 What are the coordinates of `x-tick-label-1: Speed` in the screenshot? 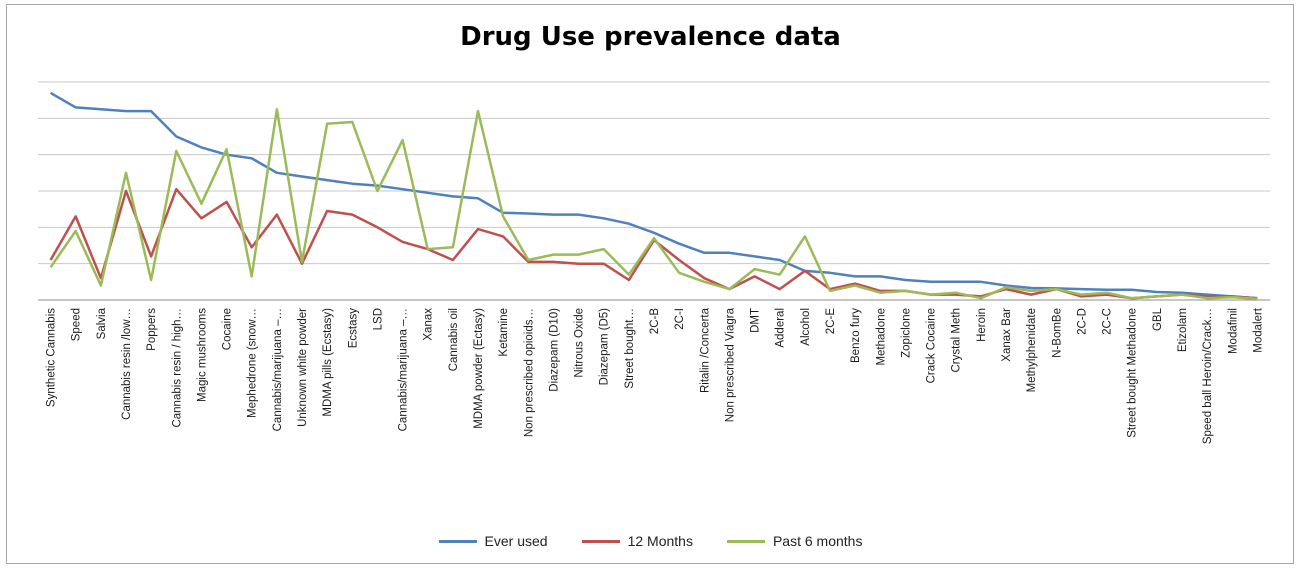 It's located at (77, 324).